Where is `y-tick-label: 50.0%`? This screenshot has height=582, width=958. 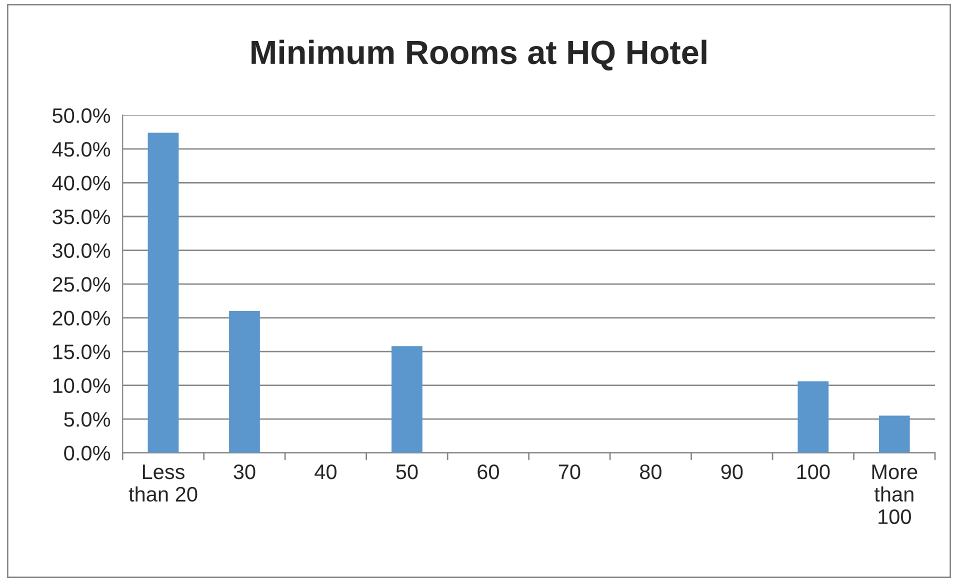
y-tick-label: 50.0% is located at coordinates (81, 115).